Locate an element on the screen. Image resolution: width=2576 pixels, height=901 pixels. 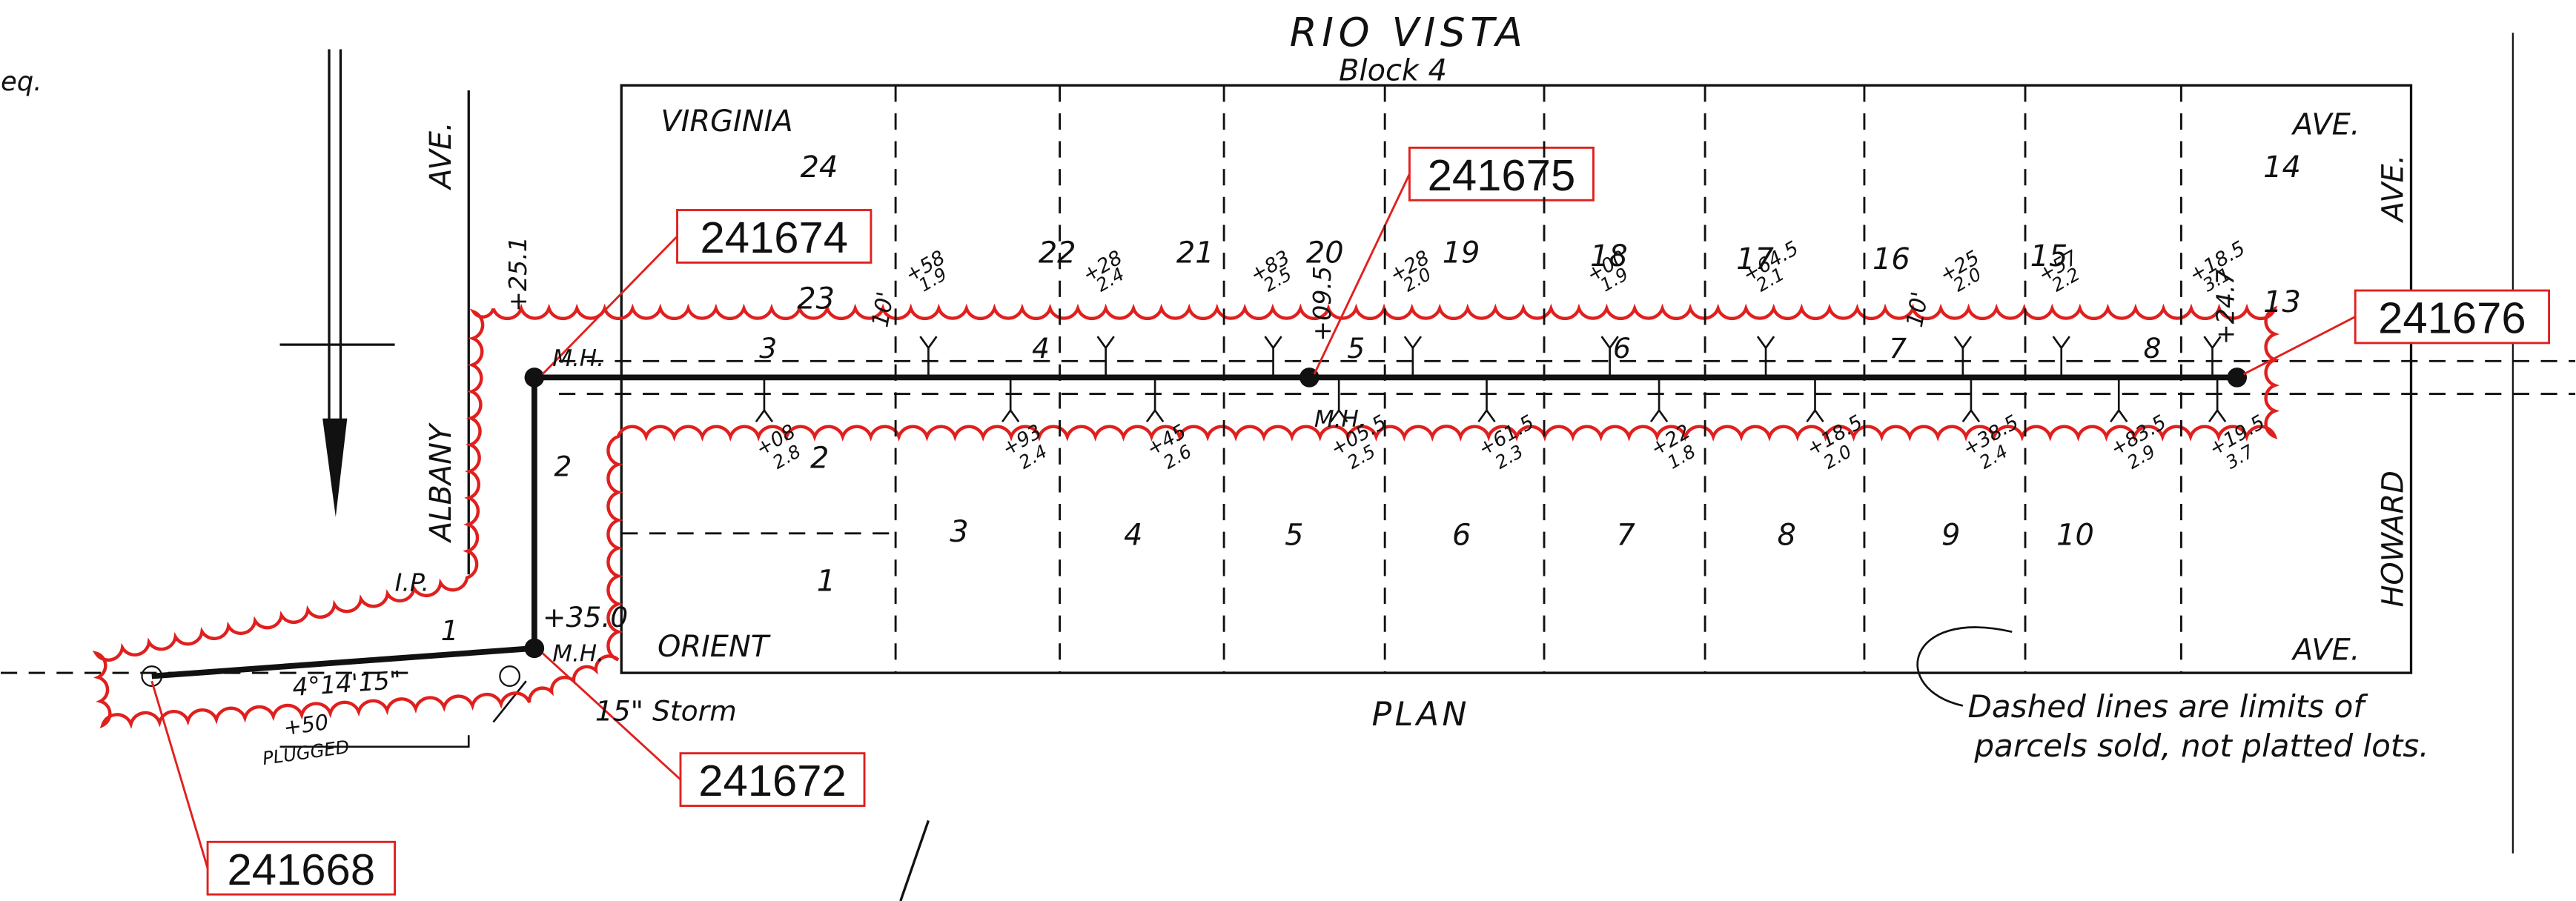
lot-number: 18 is located at coordinates (1609, 256).